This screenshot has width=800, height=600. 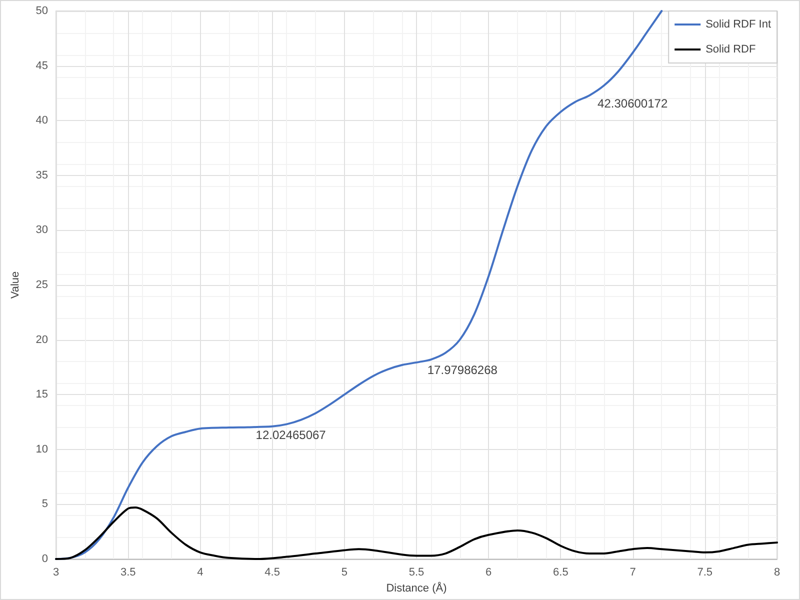 I want to click on line-series, so click(x=416, y=533).